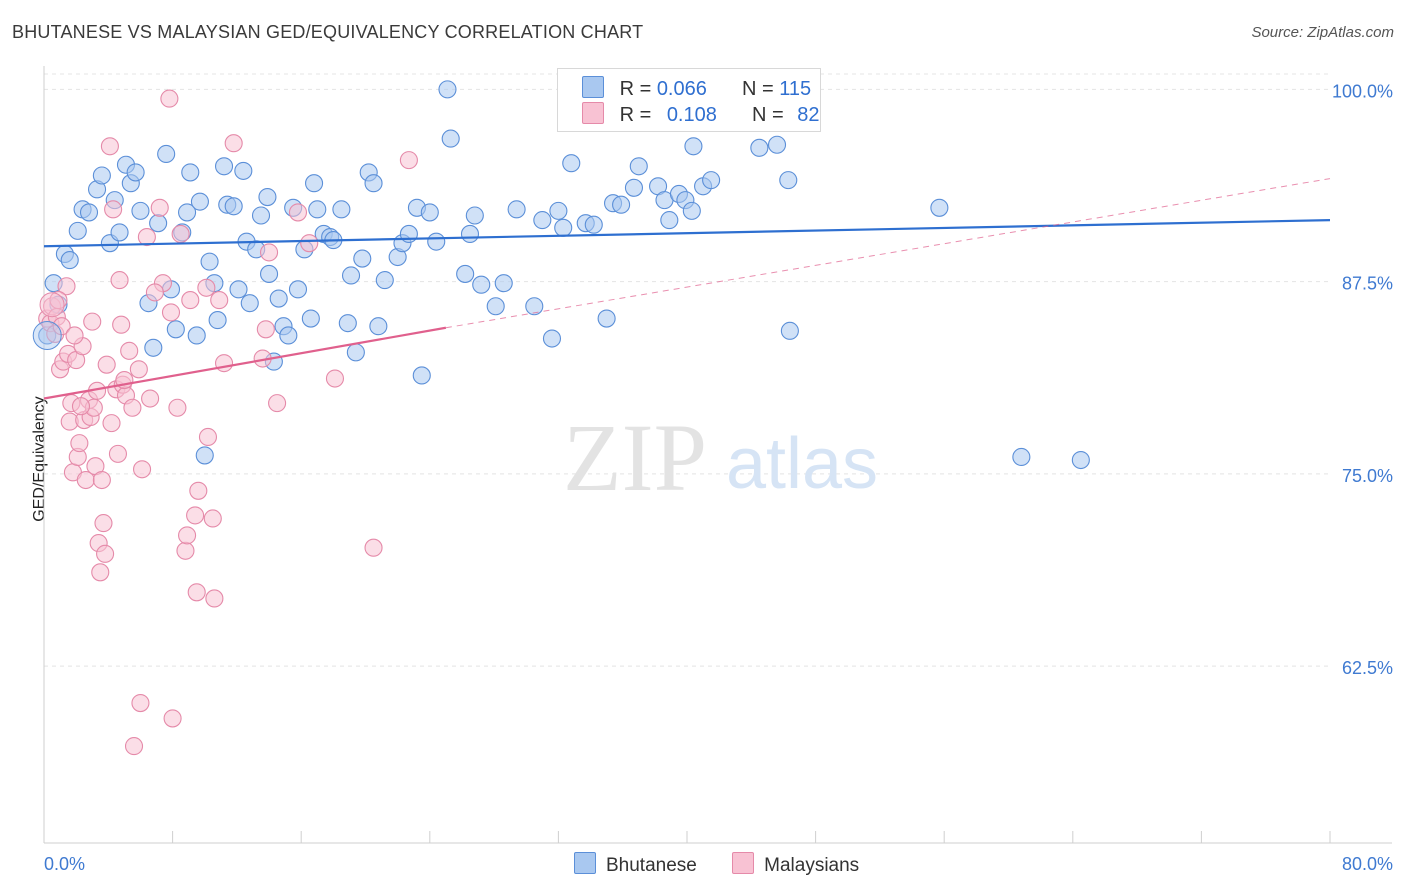 This screenshot has height=892, width=1406. What do you see at coordinates (812, 865) in the screenshot?
I see `series-label: Malaysians` at bounding box center [812, 865].